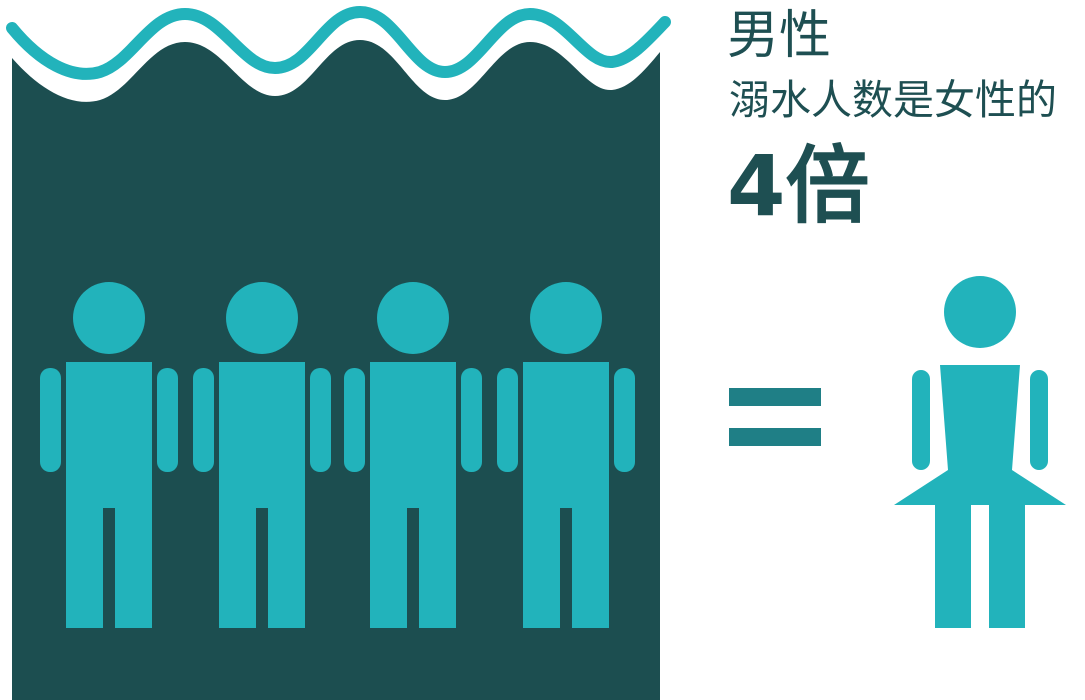 This screenshot has width=1085, height=700. Describe the element at coordinates (338, 42) in the screenshot. I see `wave-line` at that location.